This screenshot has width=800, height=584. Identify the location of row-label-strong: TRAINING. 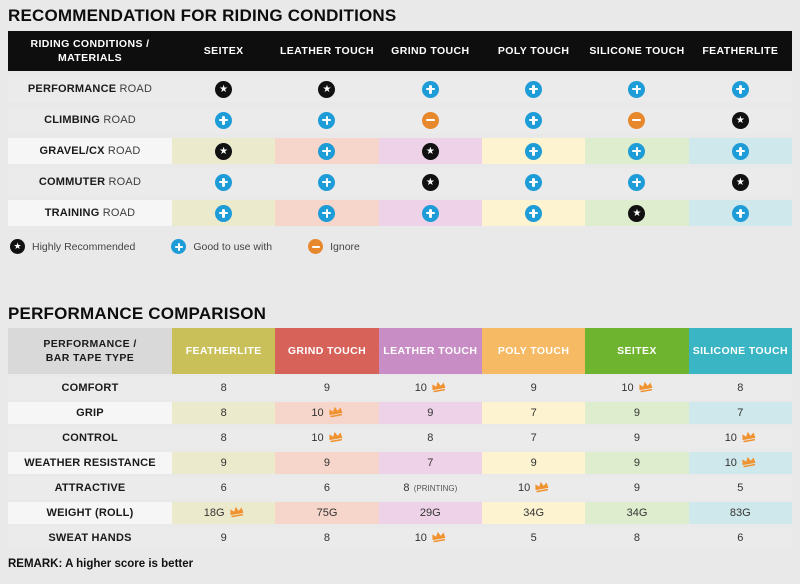
(72, 213).